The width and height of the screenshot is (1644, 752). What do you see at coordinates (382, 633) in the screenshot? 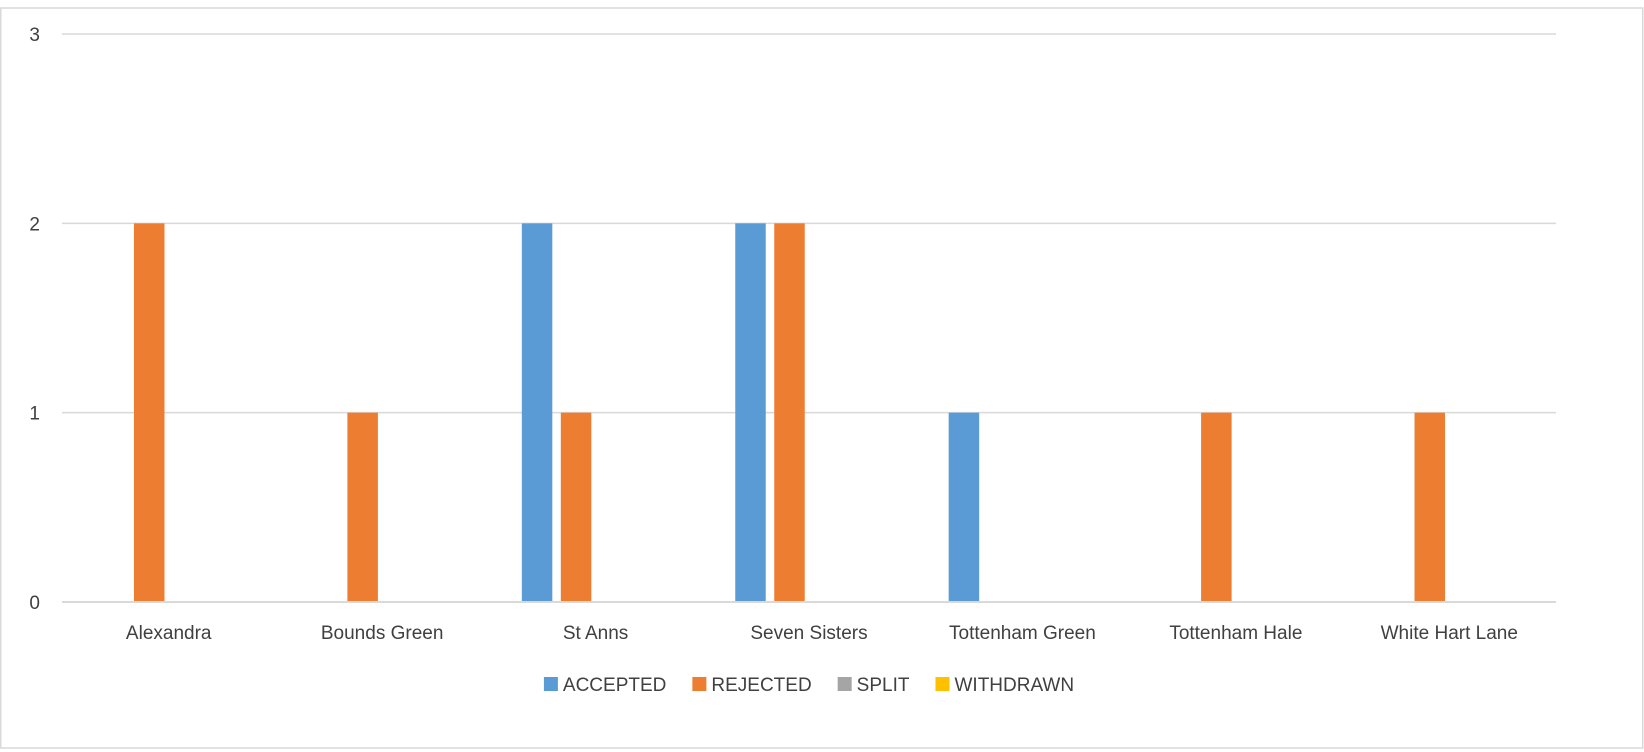
I see `x-tick-label: Bounds Green` at bounding box center [382, 633].